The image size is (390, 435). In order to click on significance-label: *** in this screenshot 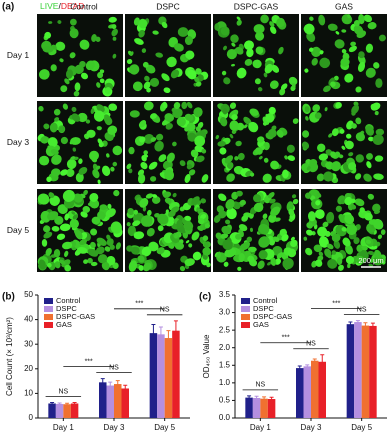, I will do `click(139, 304)`.